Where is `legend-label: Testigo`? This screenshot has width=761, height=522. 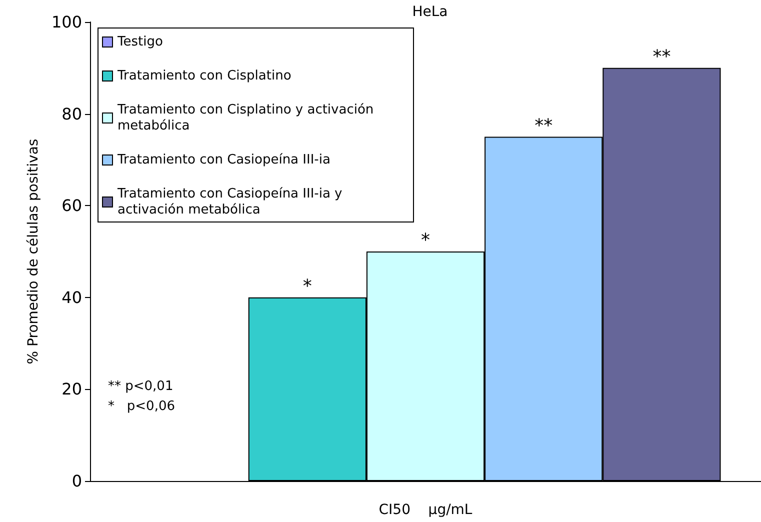 legend-label: Testigo is located at coordinates (139, 42).